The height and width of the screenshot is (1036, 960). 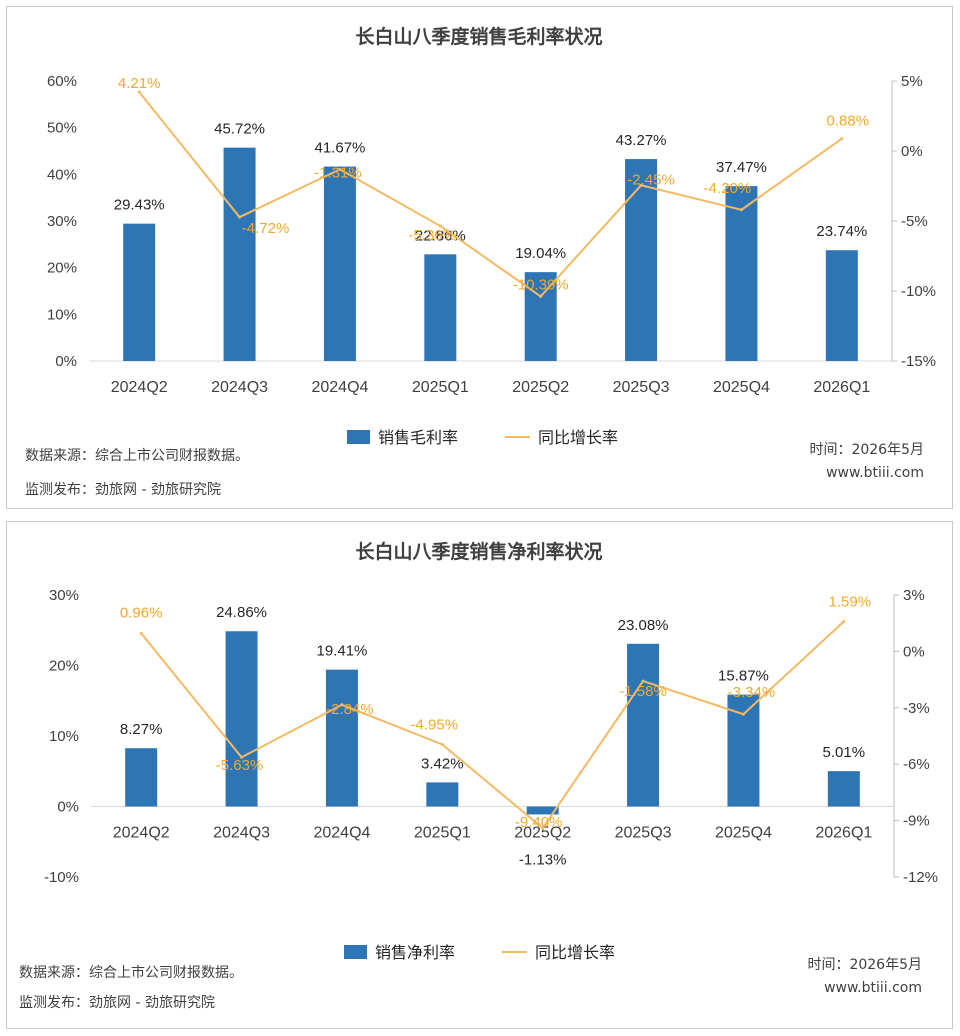 What do you see at coordinates (61, 877) in the screenshot?
I see `left-axis-tick-label: -10%` at bounding box center [61, 877].